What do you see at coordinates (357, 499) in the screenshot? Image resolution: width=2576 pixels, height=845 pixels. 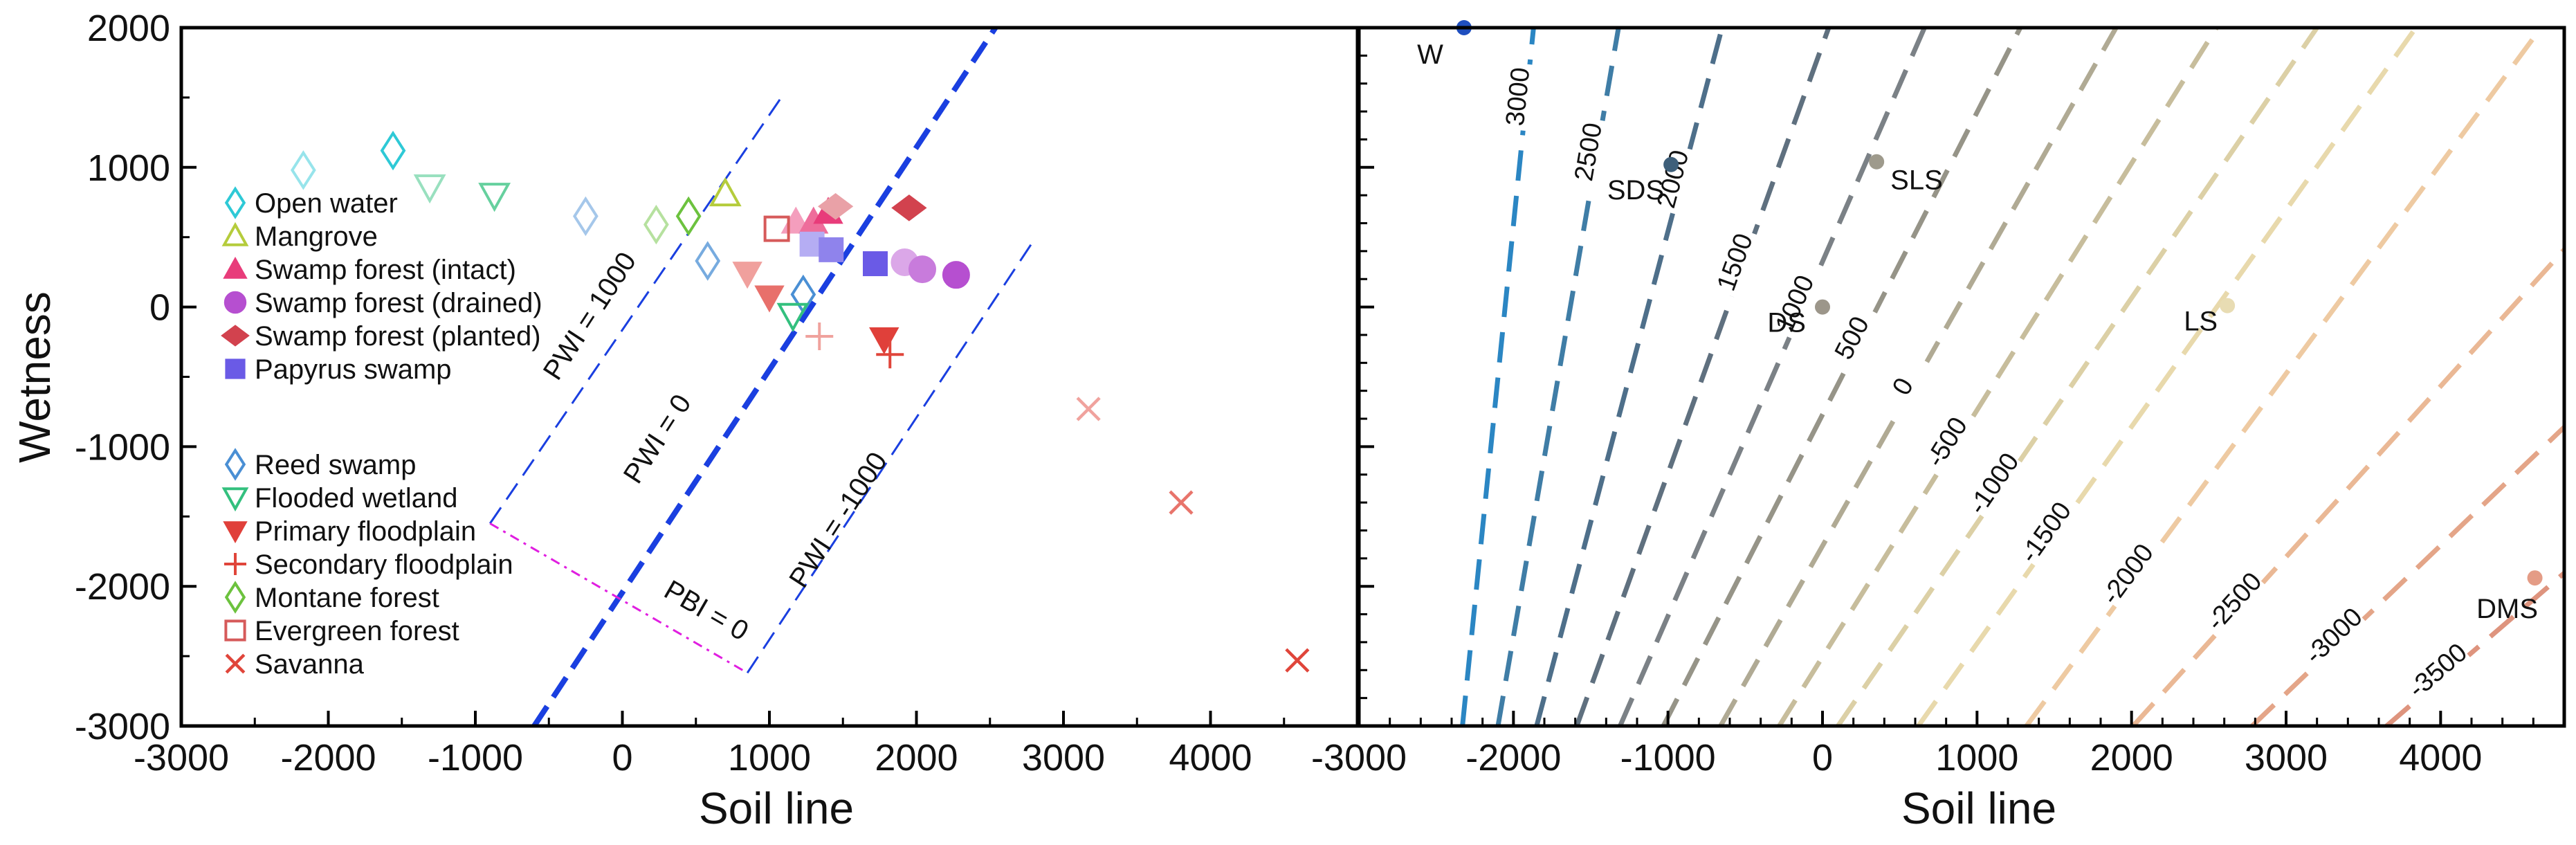 I see `legend-label-flooded-wetland: Flooded wetland` at bounding box center [357, 499].